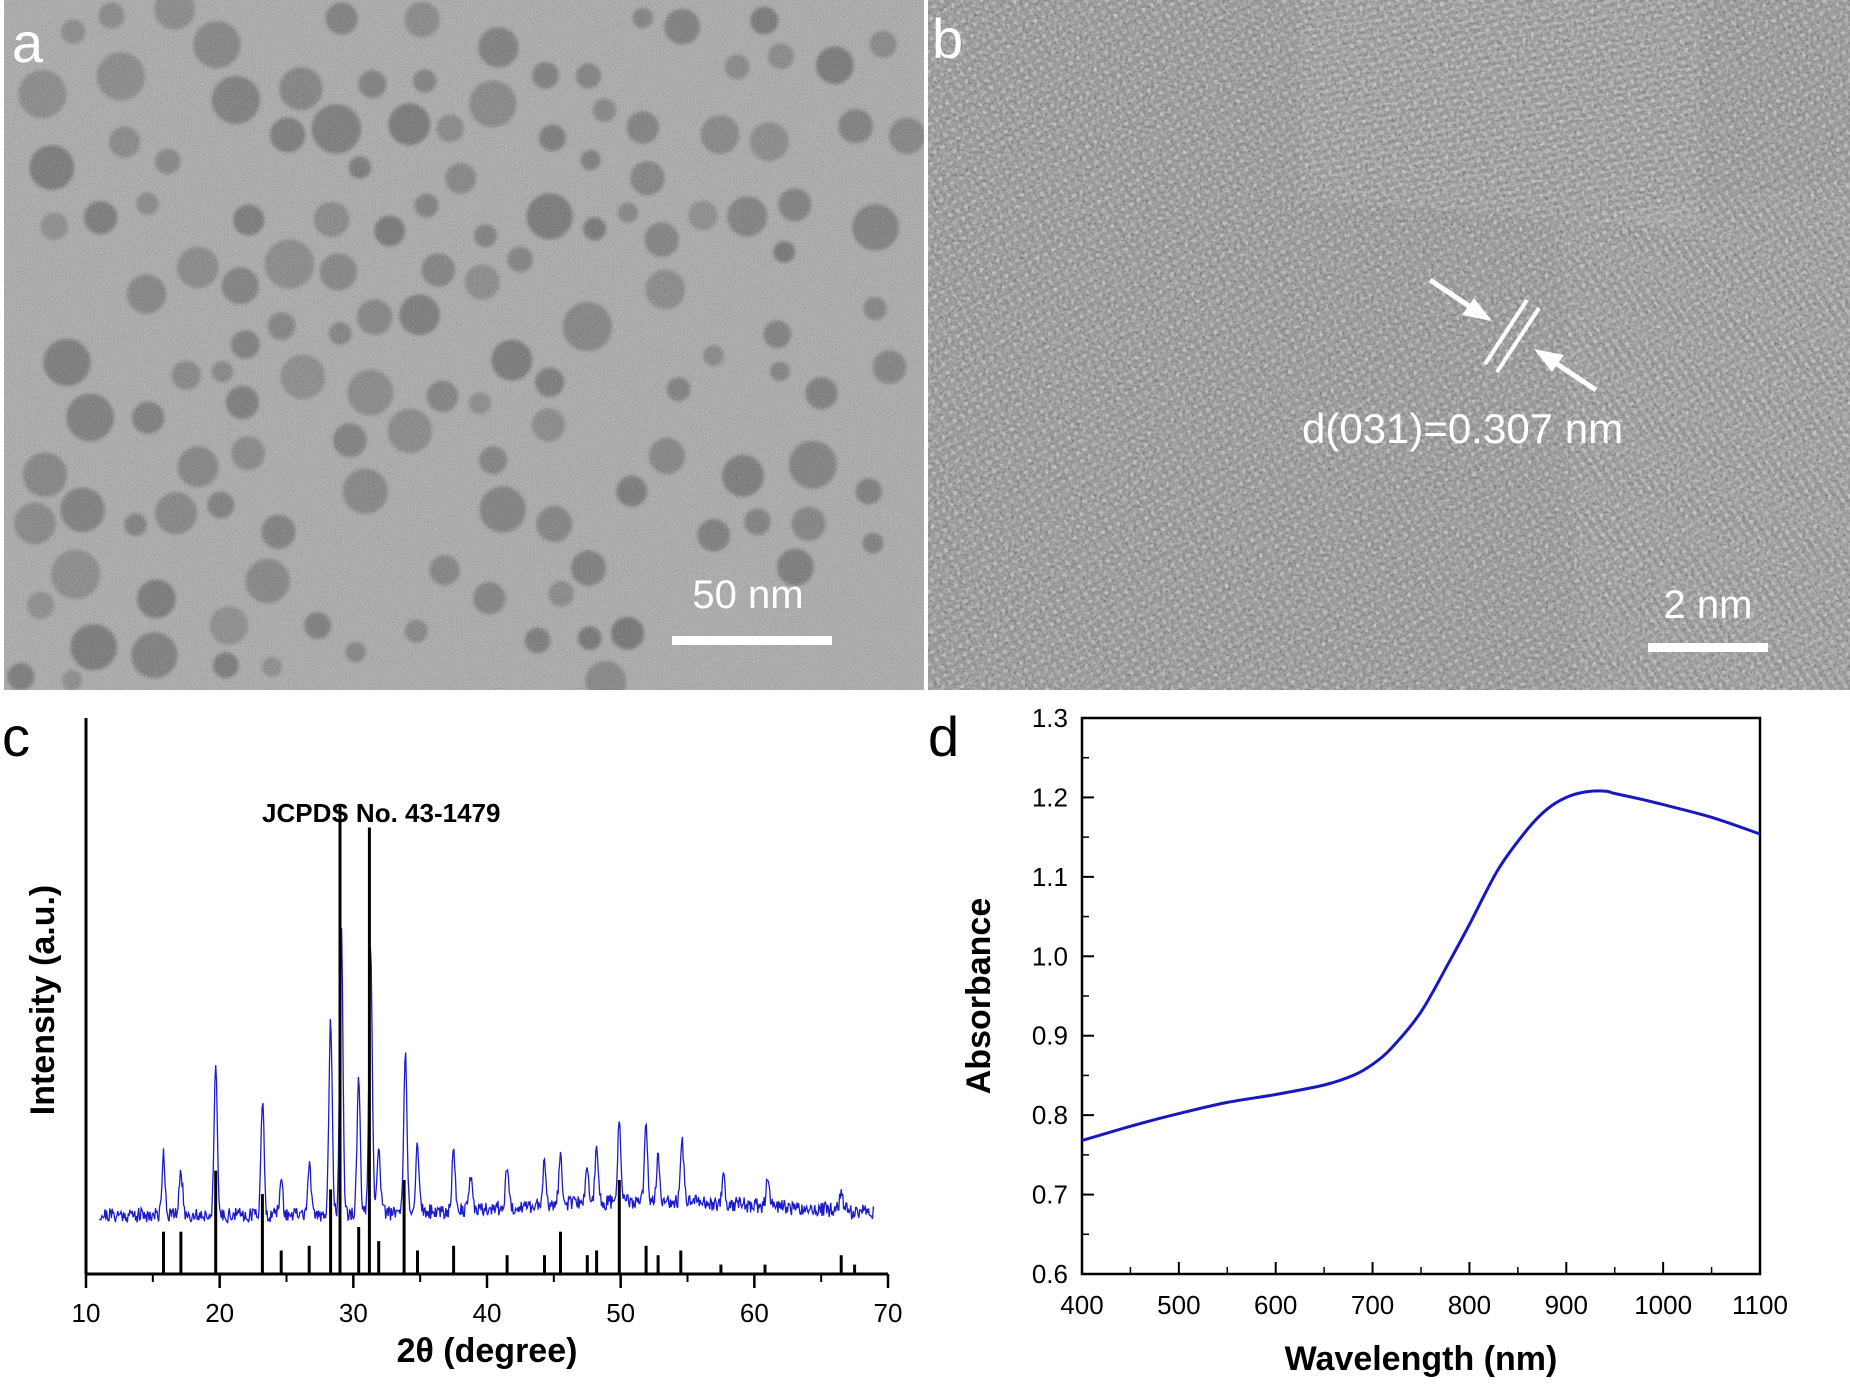 The height and width of the screenshot is (1389, 1850). What do you see at coordinates (1372, 1305) in the screenshot?
I see `x-tick-label: 700` at bounding box center [1372, 1305].